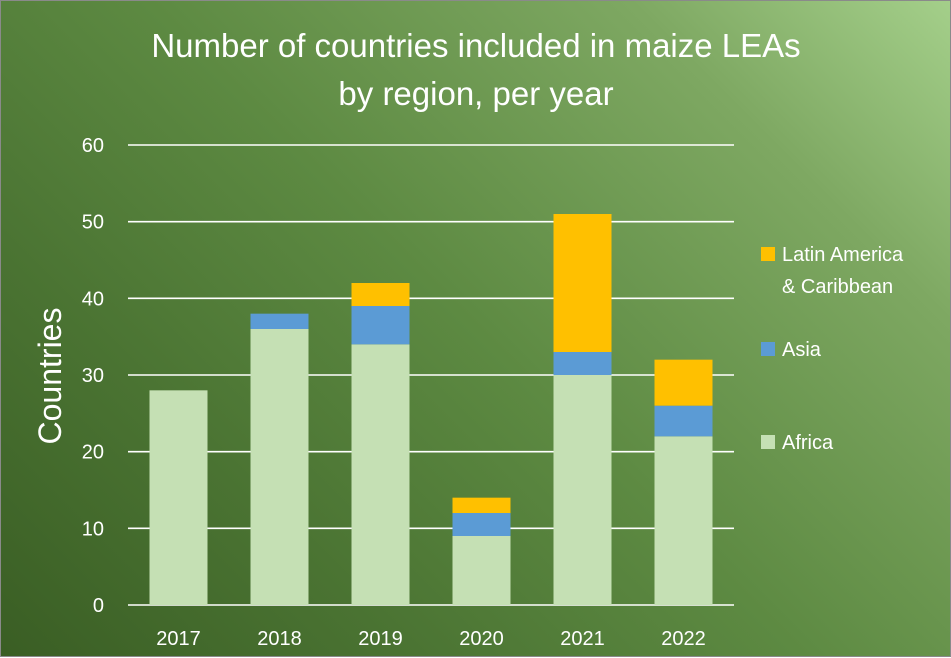  Describe the element at coordinates (481, 505) in the screenshot. I see `bar-2020-latin-america-caribbean` at that location.